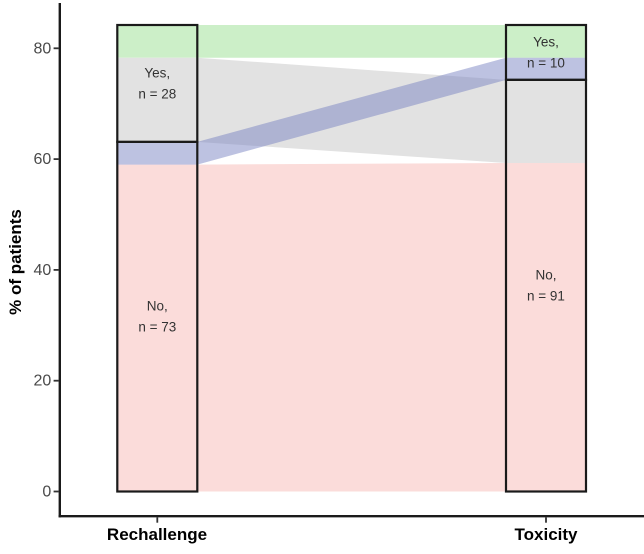  Describe the element at coordinates (43, 381) in the screenshot. I see `y-tick-label-20: 20` at that location.